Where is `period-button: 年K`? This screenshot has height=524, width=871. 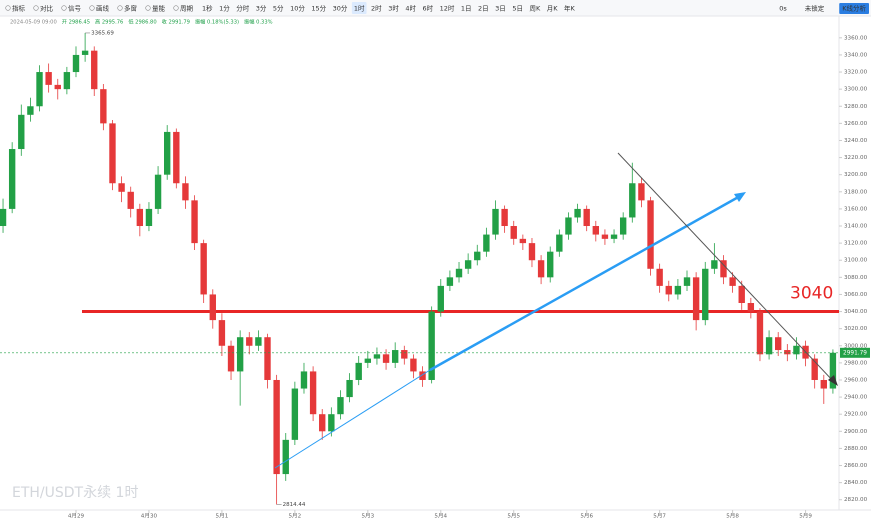
period-button: 年K is located at coordinates (570, 8).